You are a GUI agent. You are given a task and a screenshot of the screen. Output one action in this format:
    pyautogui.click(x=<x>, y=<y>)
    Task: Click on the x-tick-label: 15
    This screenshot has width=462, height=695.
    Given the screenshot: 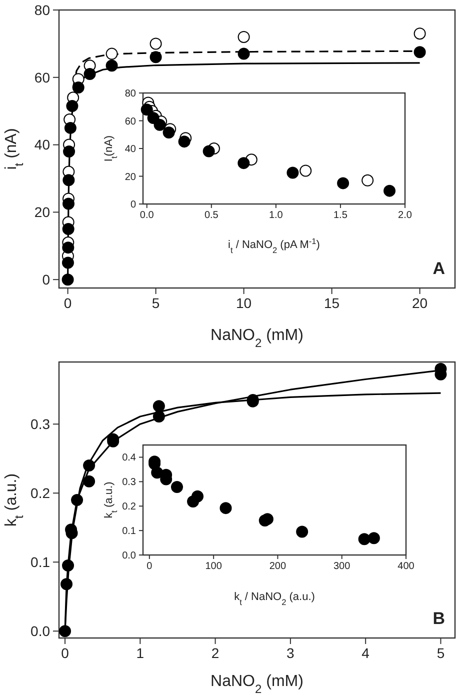 What is the action you would take?
    pyautogui.click(x=332, y=303)
    